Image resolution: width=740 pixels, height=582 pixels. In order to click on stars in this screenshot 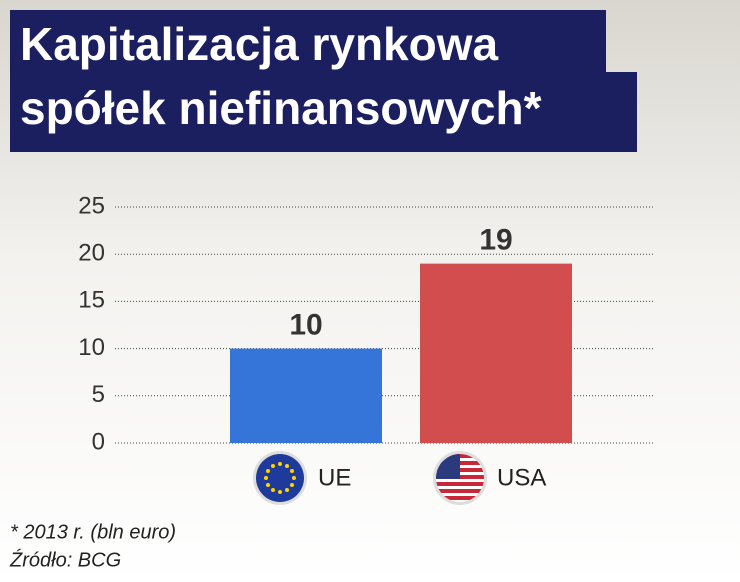, I will do `click(280, 478)`.